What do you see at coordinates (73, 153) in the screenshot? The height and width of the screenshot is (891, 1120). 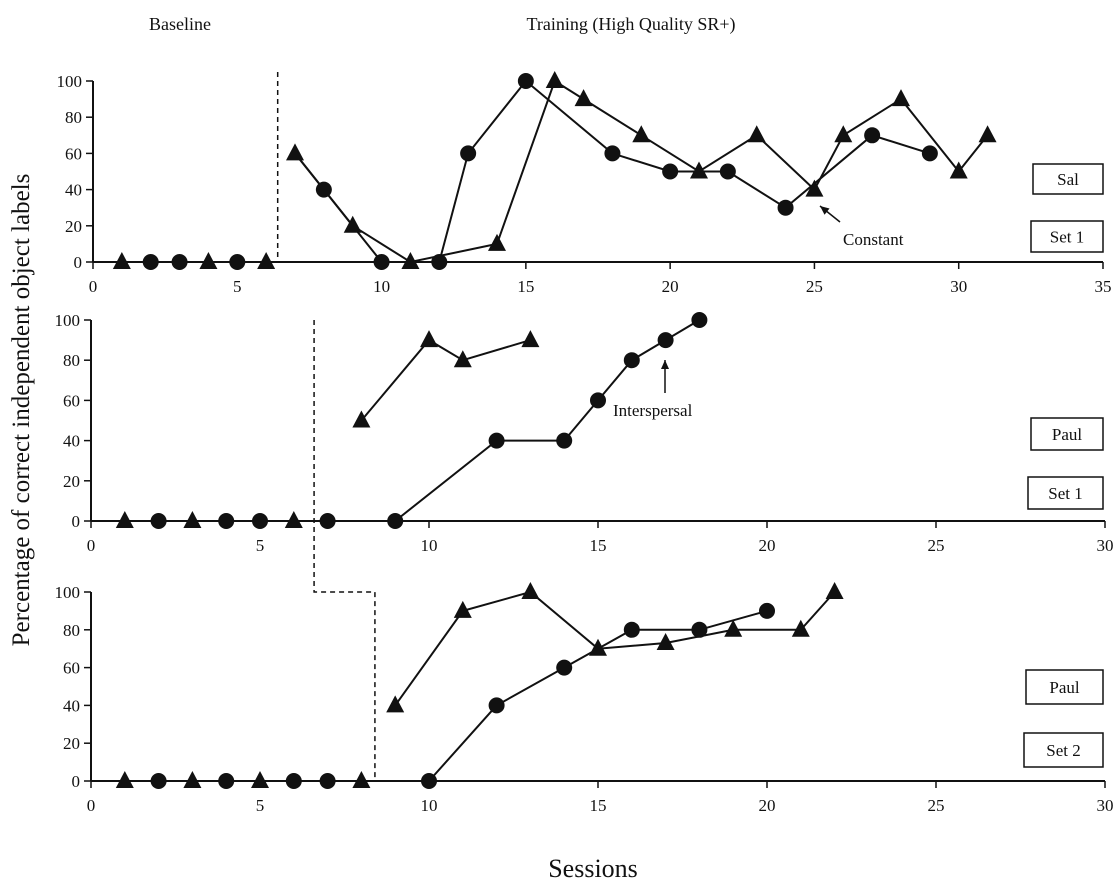 I see `y-tick-label: 60` at bounding box center [73, 153].